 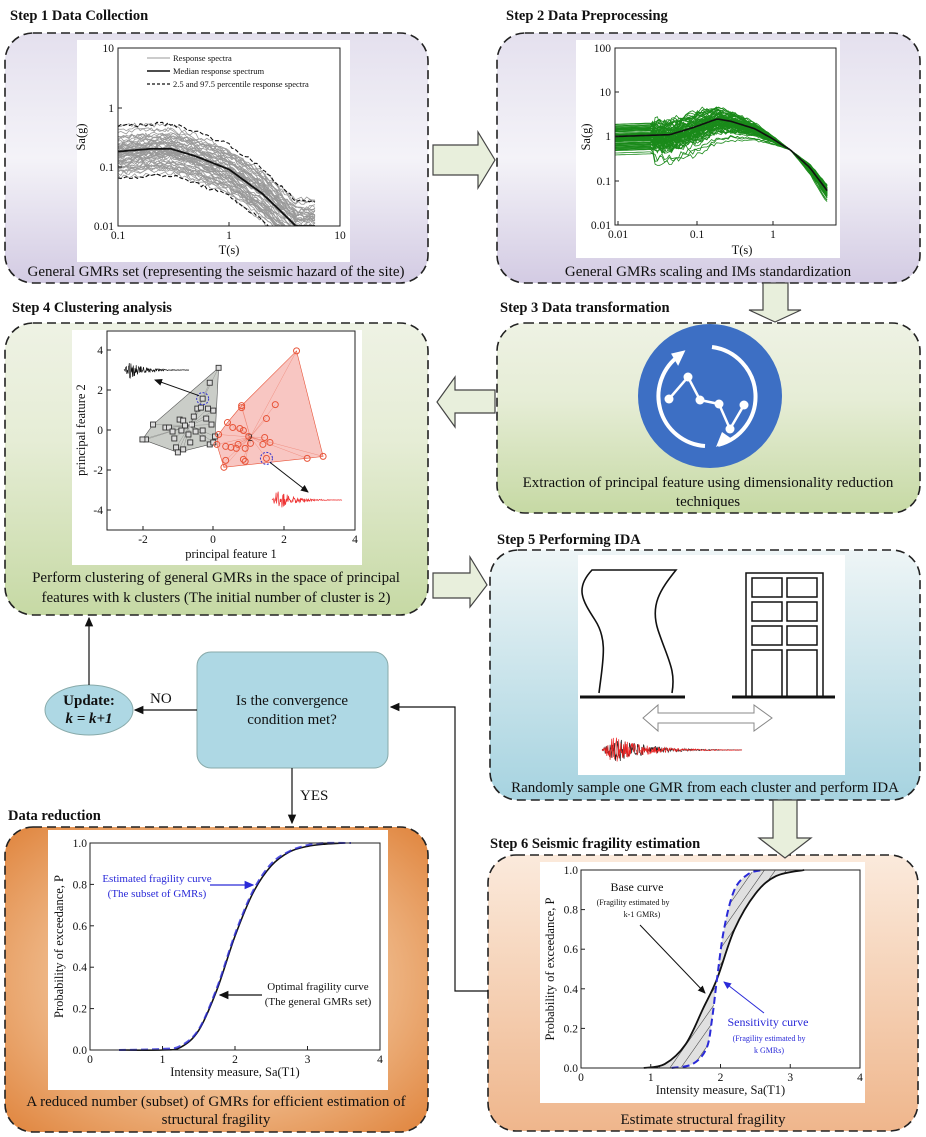 I want to click on x-axis-label: principal feature 1, so click(x=231, y=554).